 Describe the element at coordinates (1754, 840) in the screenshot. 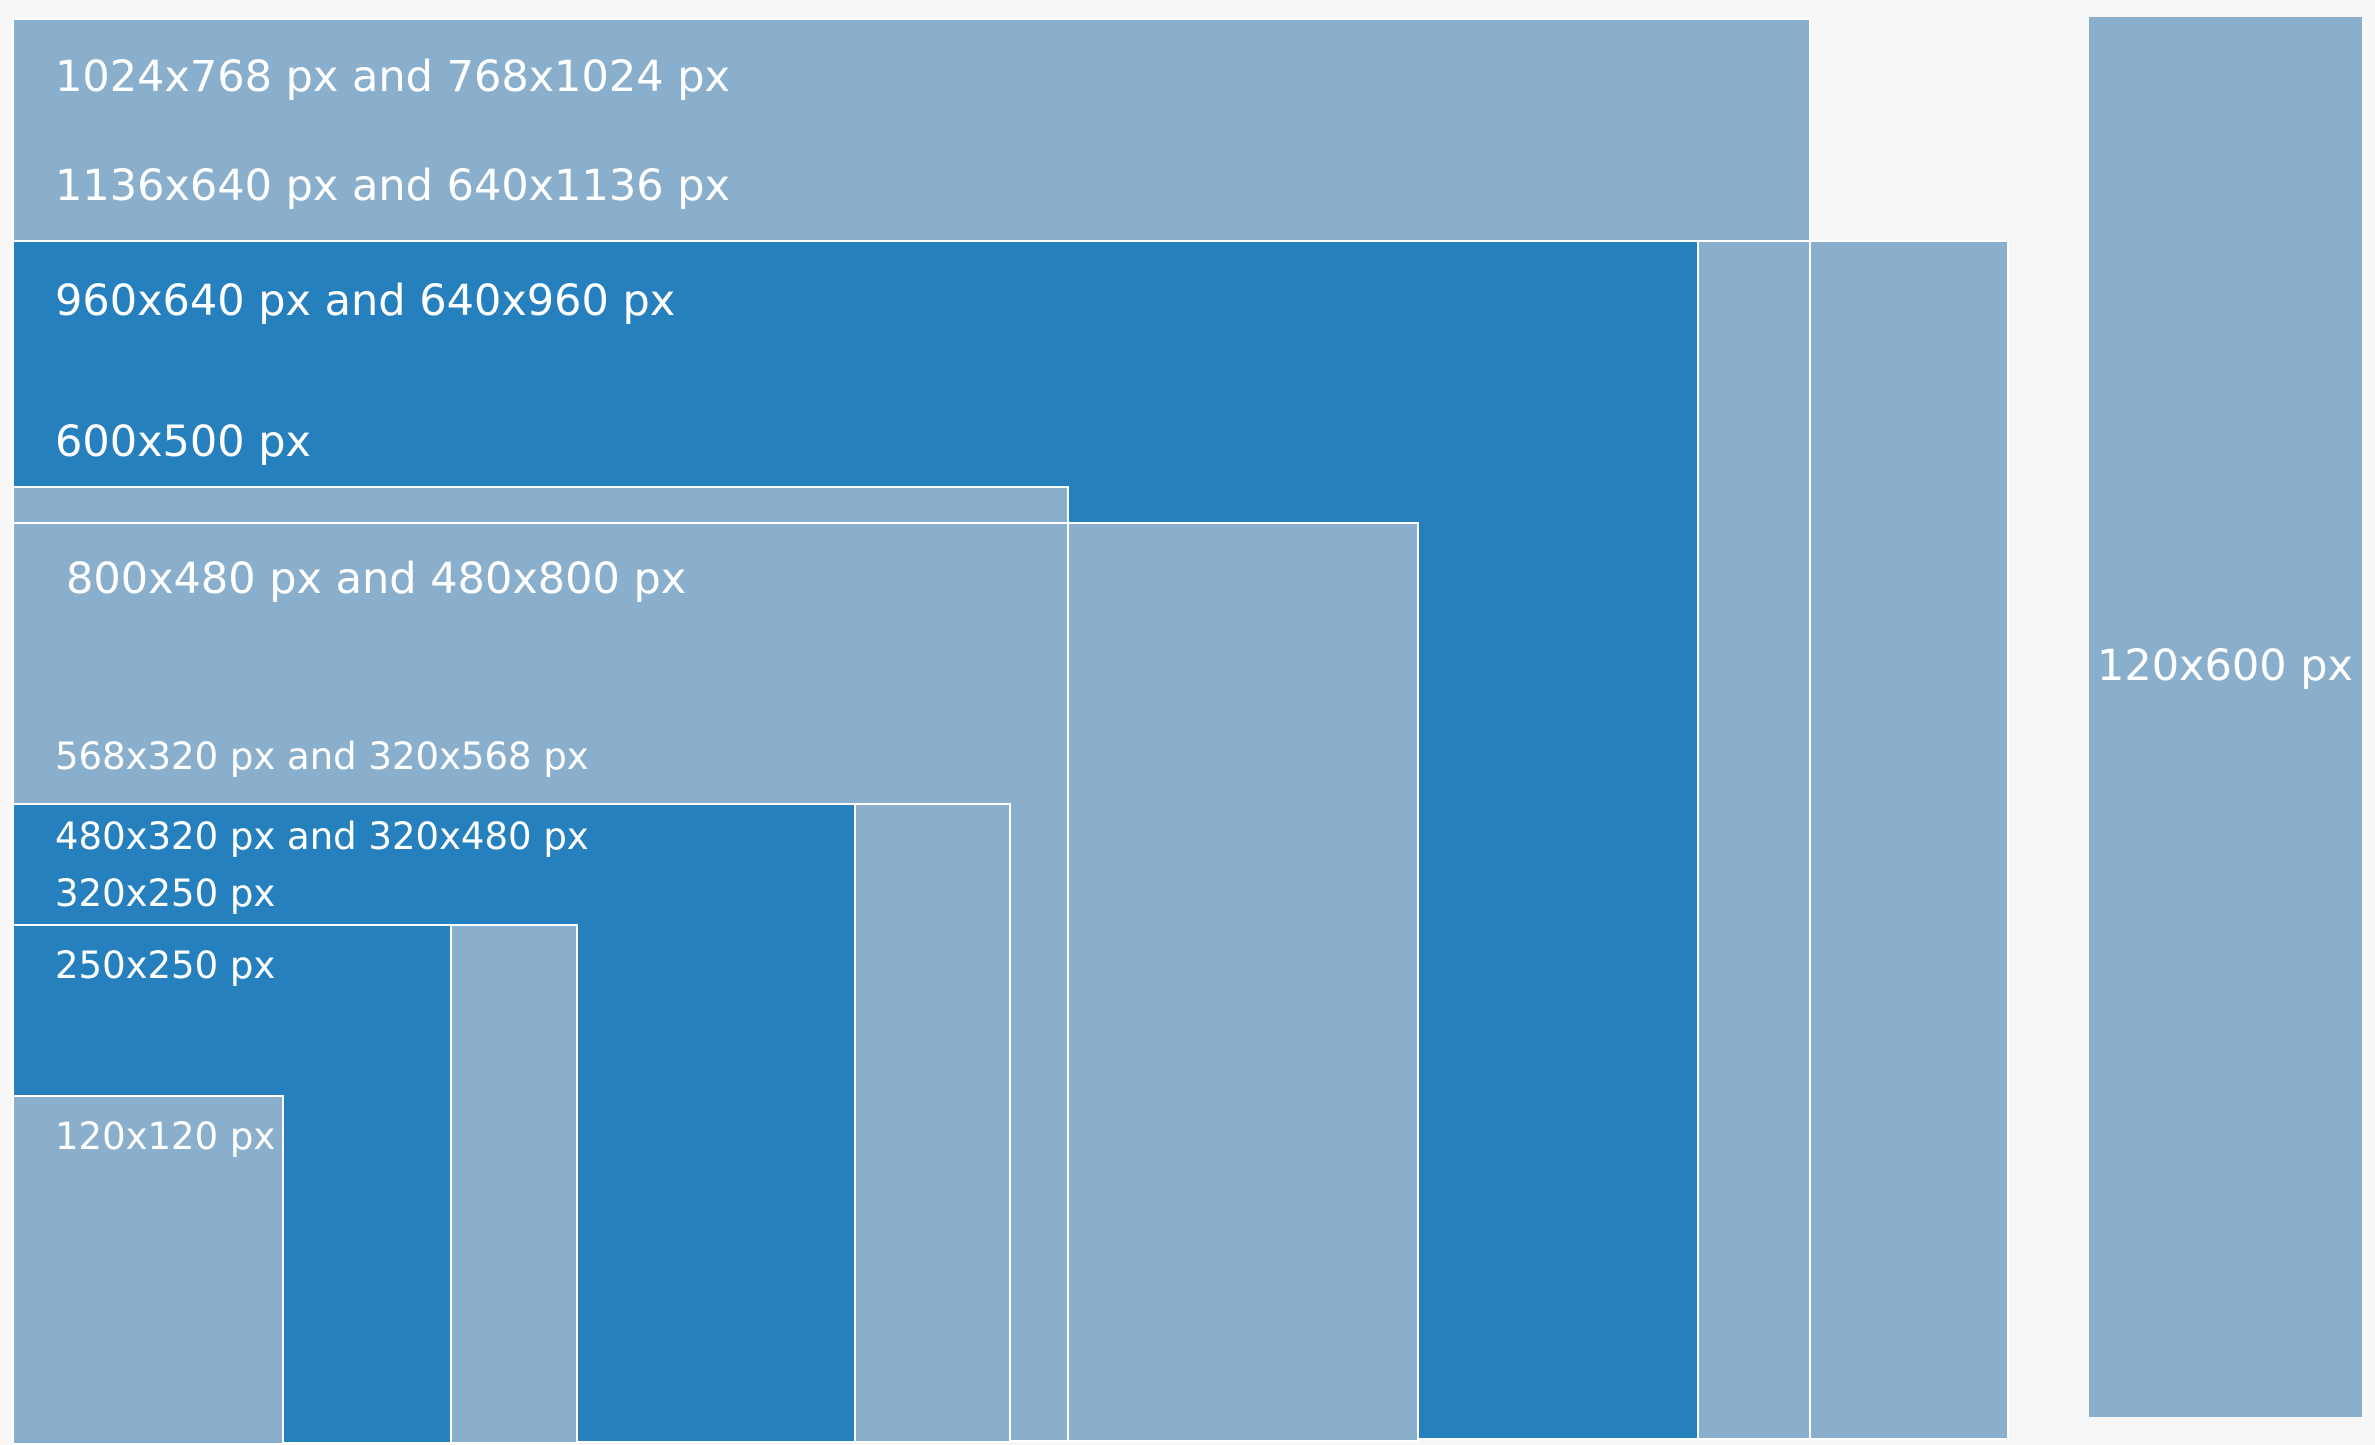

I see `block-1024x768-portrait` at that location.